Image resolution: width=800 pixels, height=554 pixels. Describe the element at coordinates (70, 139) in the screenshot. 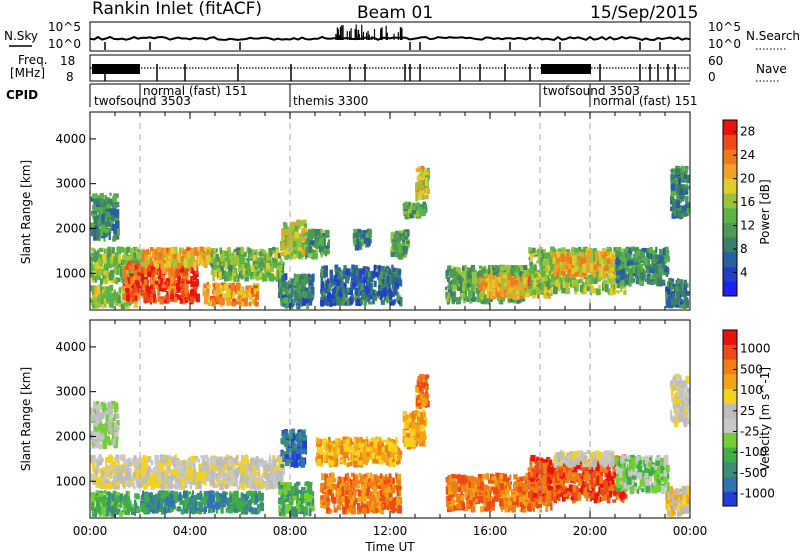

I see `y-tick-label: 4000` at that location.